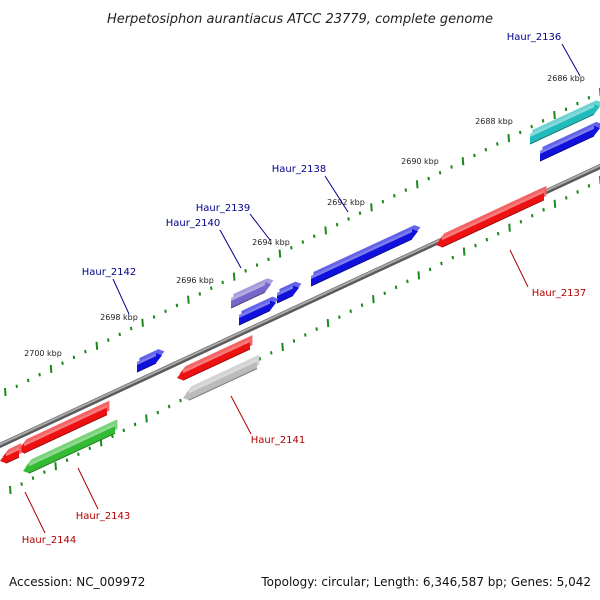 This screenshot has width=600, height=600. What do you see at coordinates (223, 208) in the screenshot?
I see `gene-label-haur-2139: Haur_2139` at bounding box center [223, 208].